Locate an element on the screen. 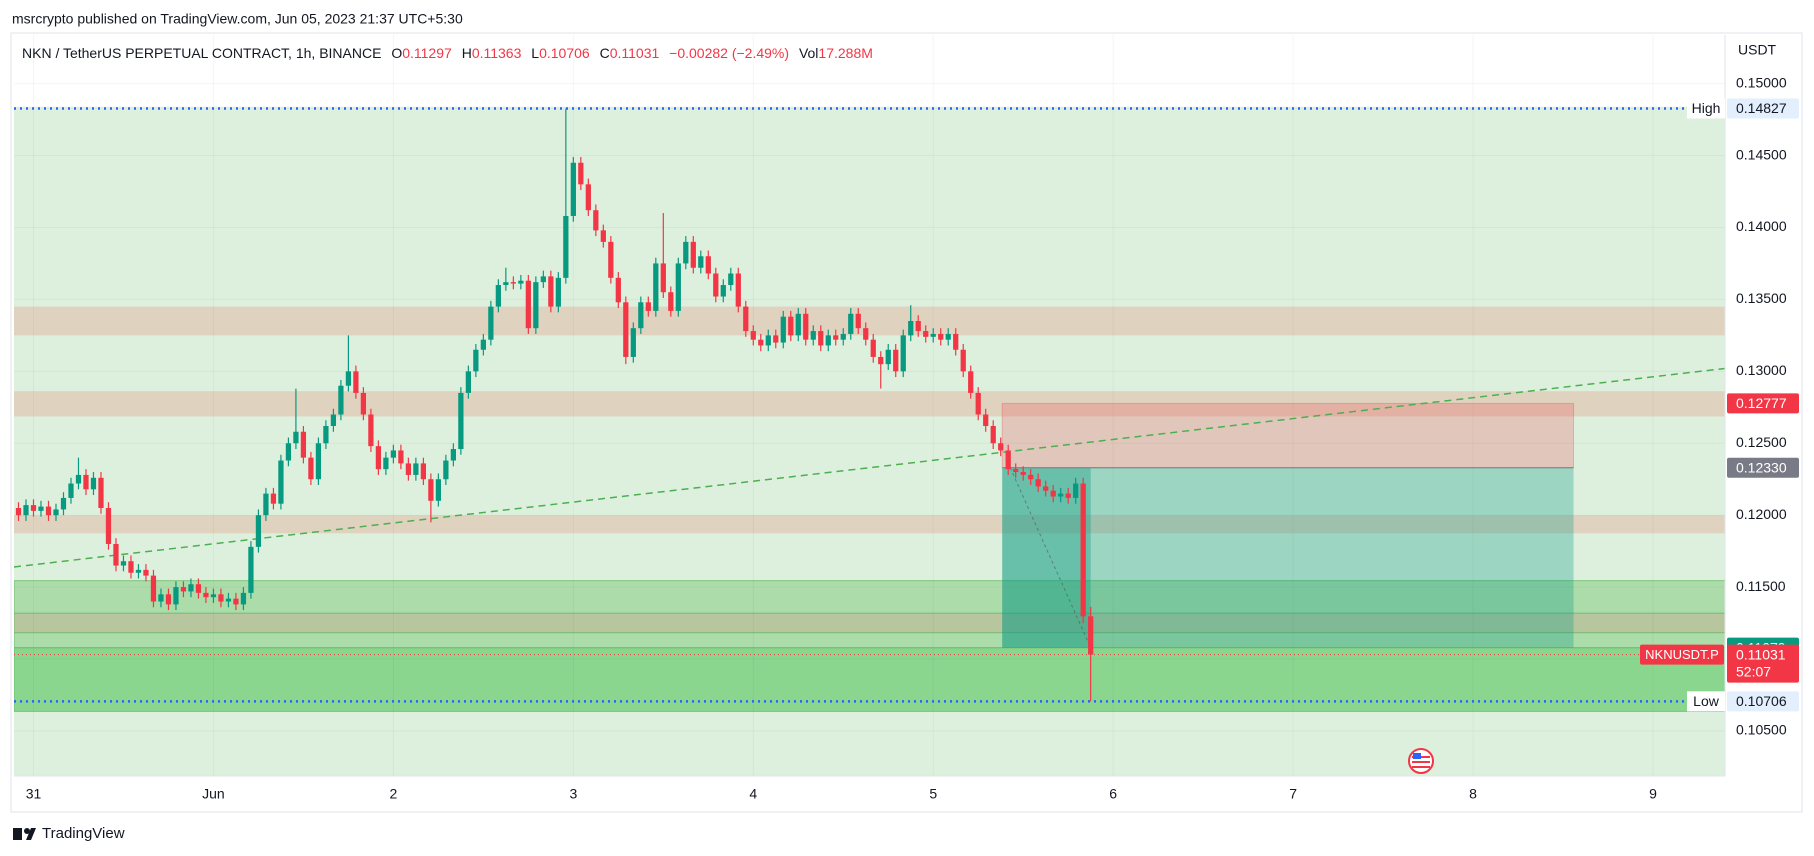  footer-brand: TradingView is located at coordinates (83, 833).